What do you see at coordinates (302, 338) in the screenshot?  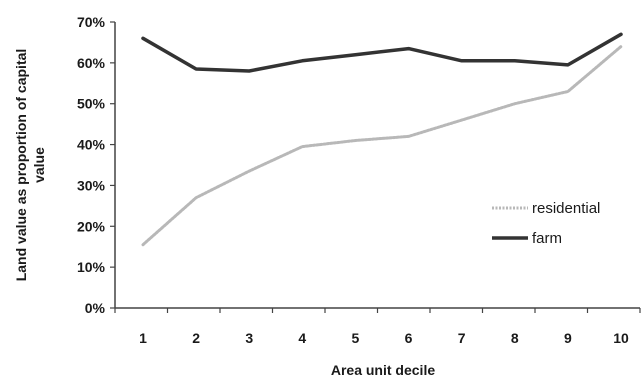 I see `x-tick-label: 4` at bounding box center [302, 338].